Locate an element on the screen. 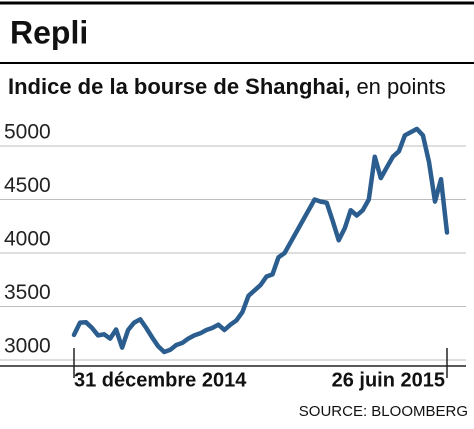  y-tick-label: 5000 is located at coordinates (27, 132).